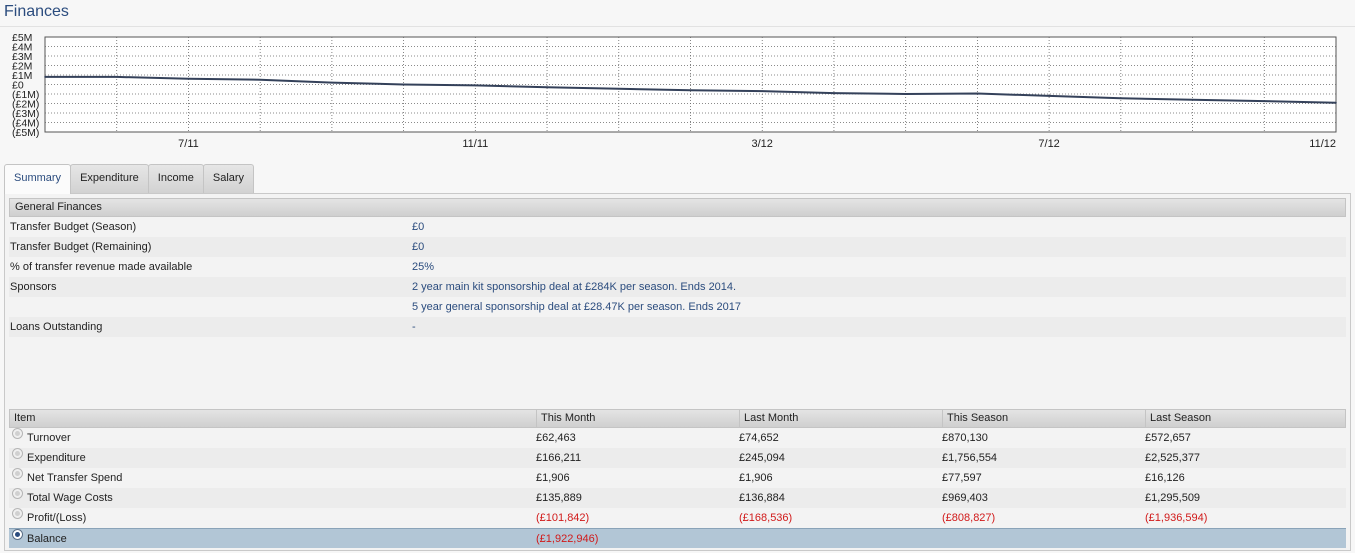  What do you see at coordinates (1043, 418) in the screenshot?
I see `column-header-this-season: This Season` at bounding box center [1043, 418].